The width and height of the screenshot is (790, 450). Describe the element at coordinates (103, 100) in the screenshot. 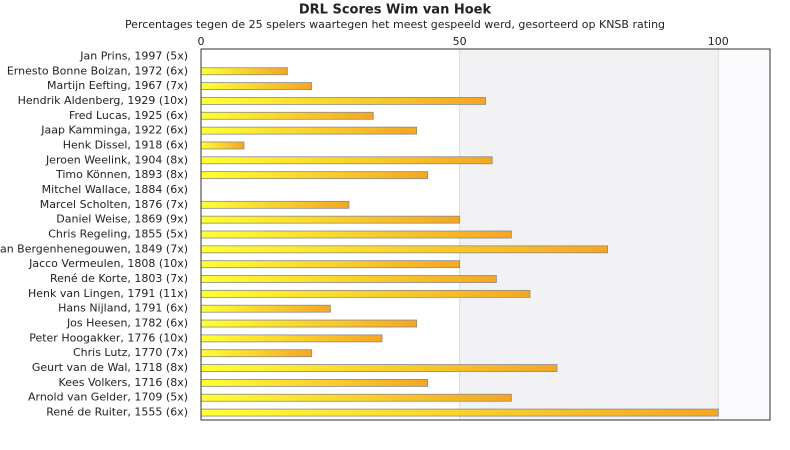

I see `y-tick-label: Hendrik Aldenberg, 1929 (10x)` at that location.